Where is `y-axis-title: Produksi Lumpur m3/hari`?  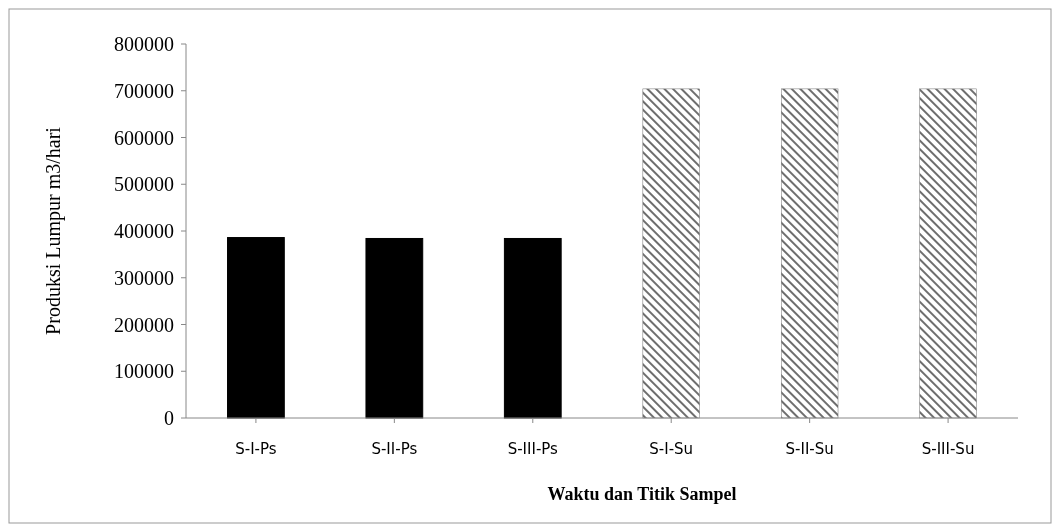 y-axis-title: Produksi Lumpur m3/hari is located at coordinates (53, 230).